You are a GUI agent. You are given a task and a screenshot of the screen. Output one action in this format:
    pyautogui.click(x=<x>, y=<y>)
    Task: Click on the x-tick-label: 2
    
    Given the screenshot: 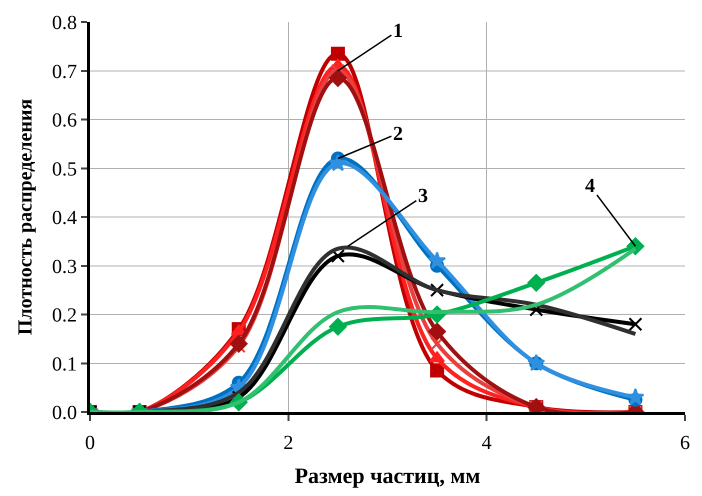 What is the action you would take?
    pyautogui.click(x=288, y=443)
    